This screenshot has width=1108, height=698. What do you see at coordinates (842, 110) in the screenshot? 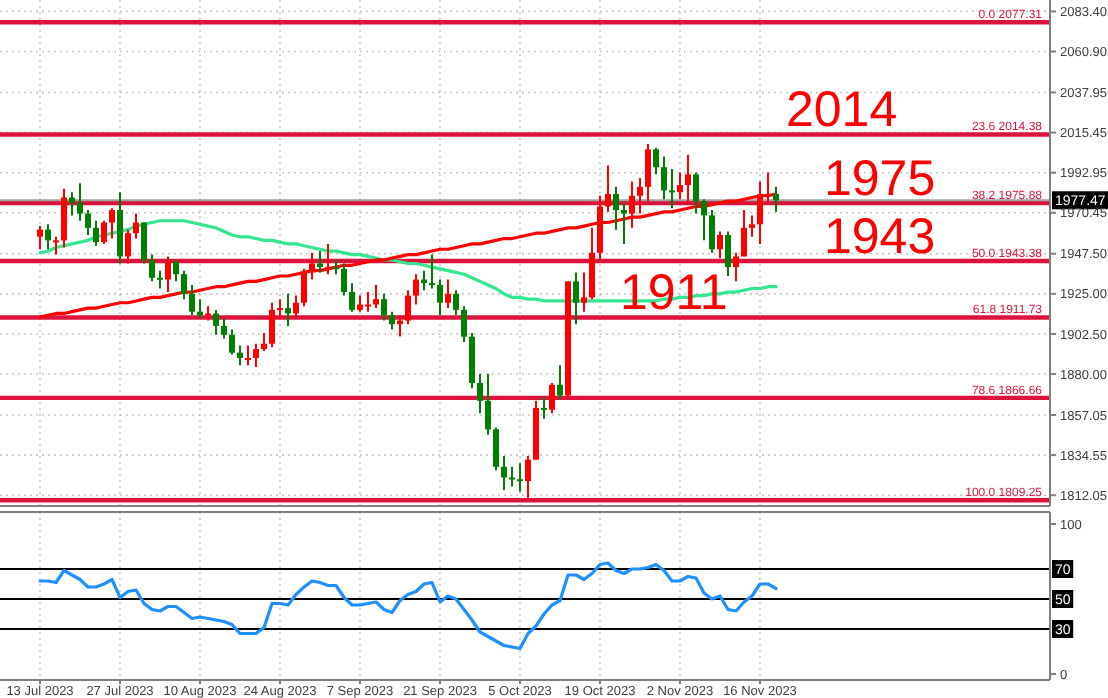
I see `annotation: 2014` at bounding box center [842, 110].